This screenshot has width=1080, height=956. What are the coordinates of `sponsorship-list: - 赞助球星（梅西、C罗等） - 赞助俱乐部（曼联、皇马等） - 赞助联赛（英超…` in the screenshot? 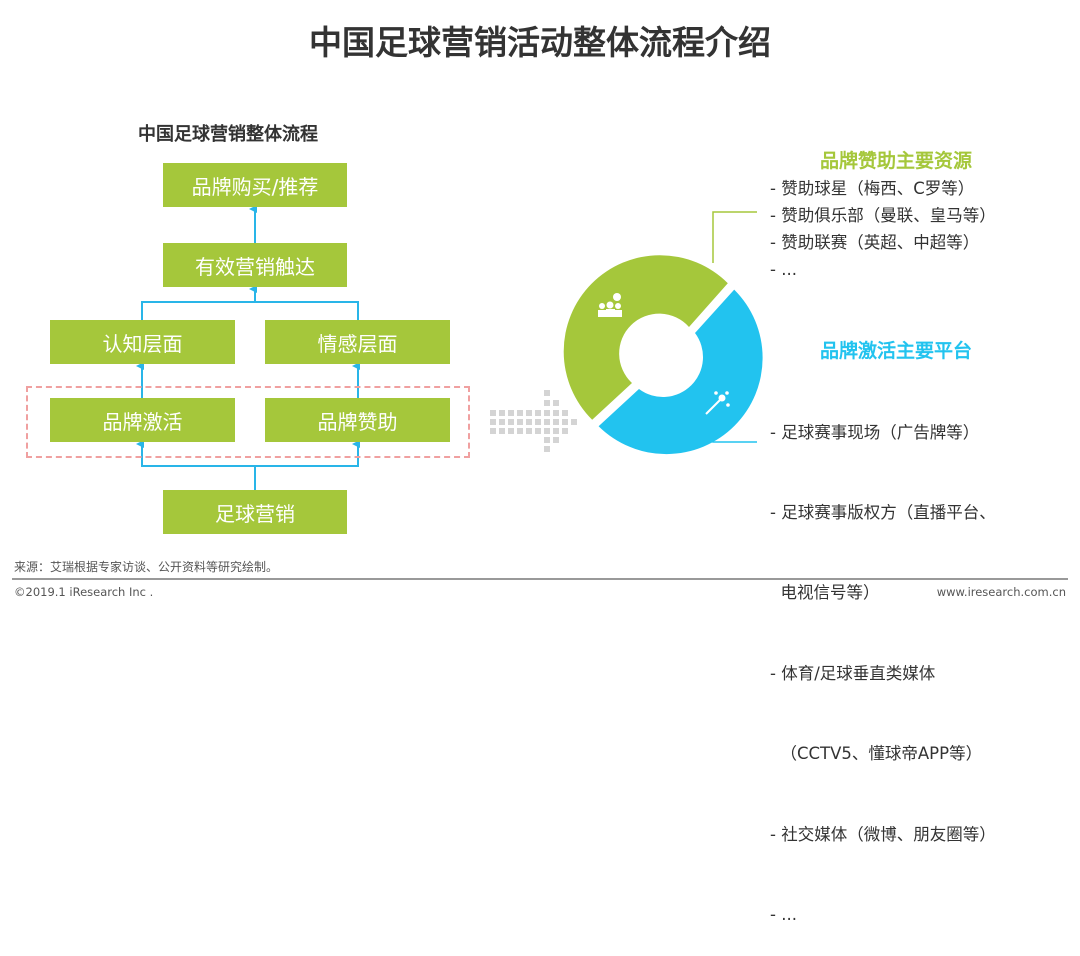 It's located at (883, 229).